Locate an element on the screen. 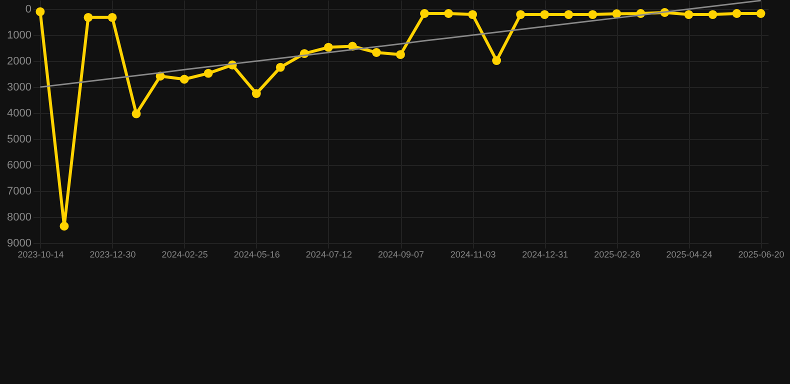 The height and width of the screenshot is (384, 790). y-tick-label: 6000 is located at coordinates (19, 166).